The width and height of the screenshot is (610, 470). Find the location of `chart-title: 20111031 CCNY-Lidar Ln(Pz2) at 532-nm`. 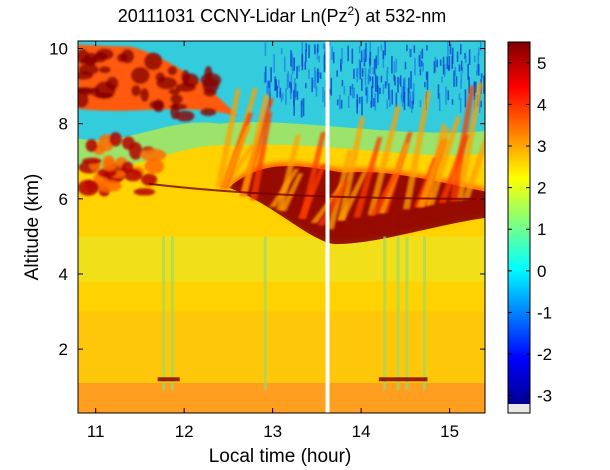

chart-title: 20111031 CCNY-Lidar Ln(Pz2) at 532-nm is located at coordinates (282, 15).